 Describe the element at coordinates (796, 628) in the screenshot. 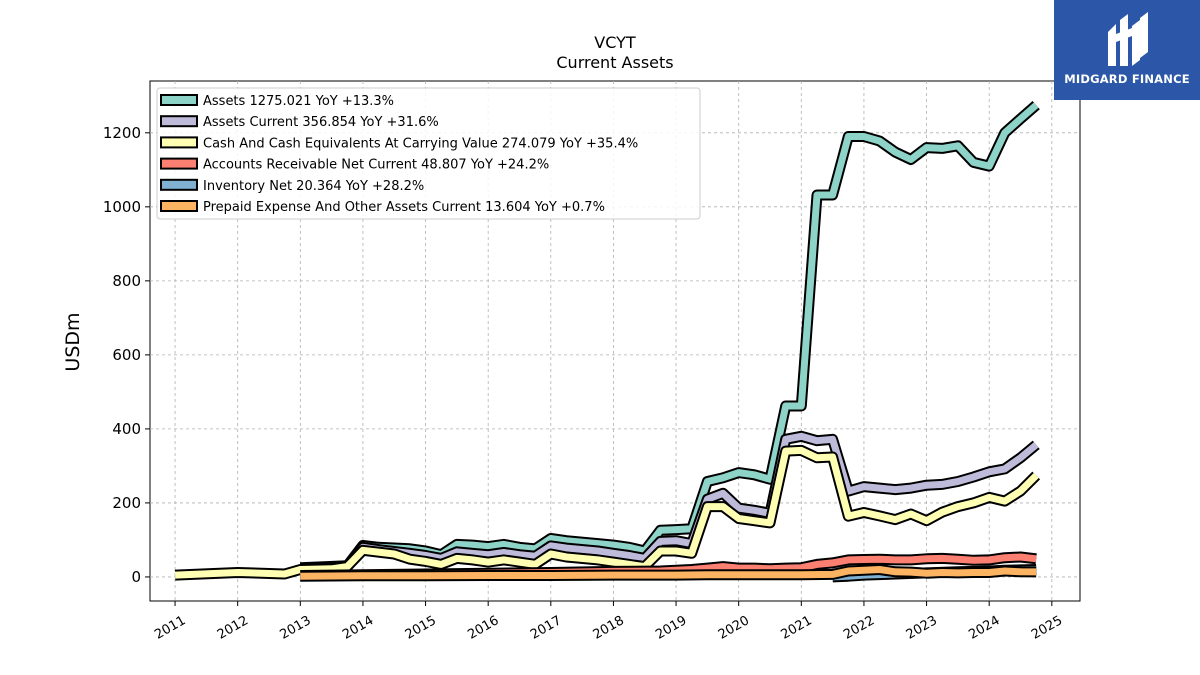

I see `x-tick-label: 2021` at that location.